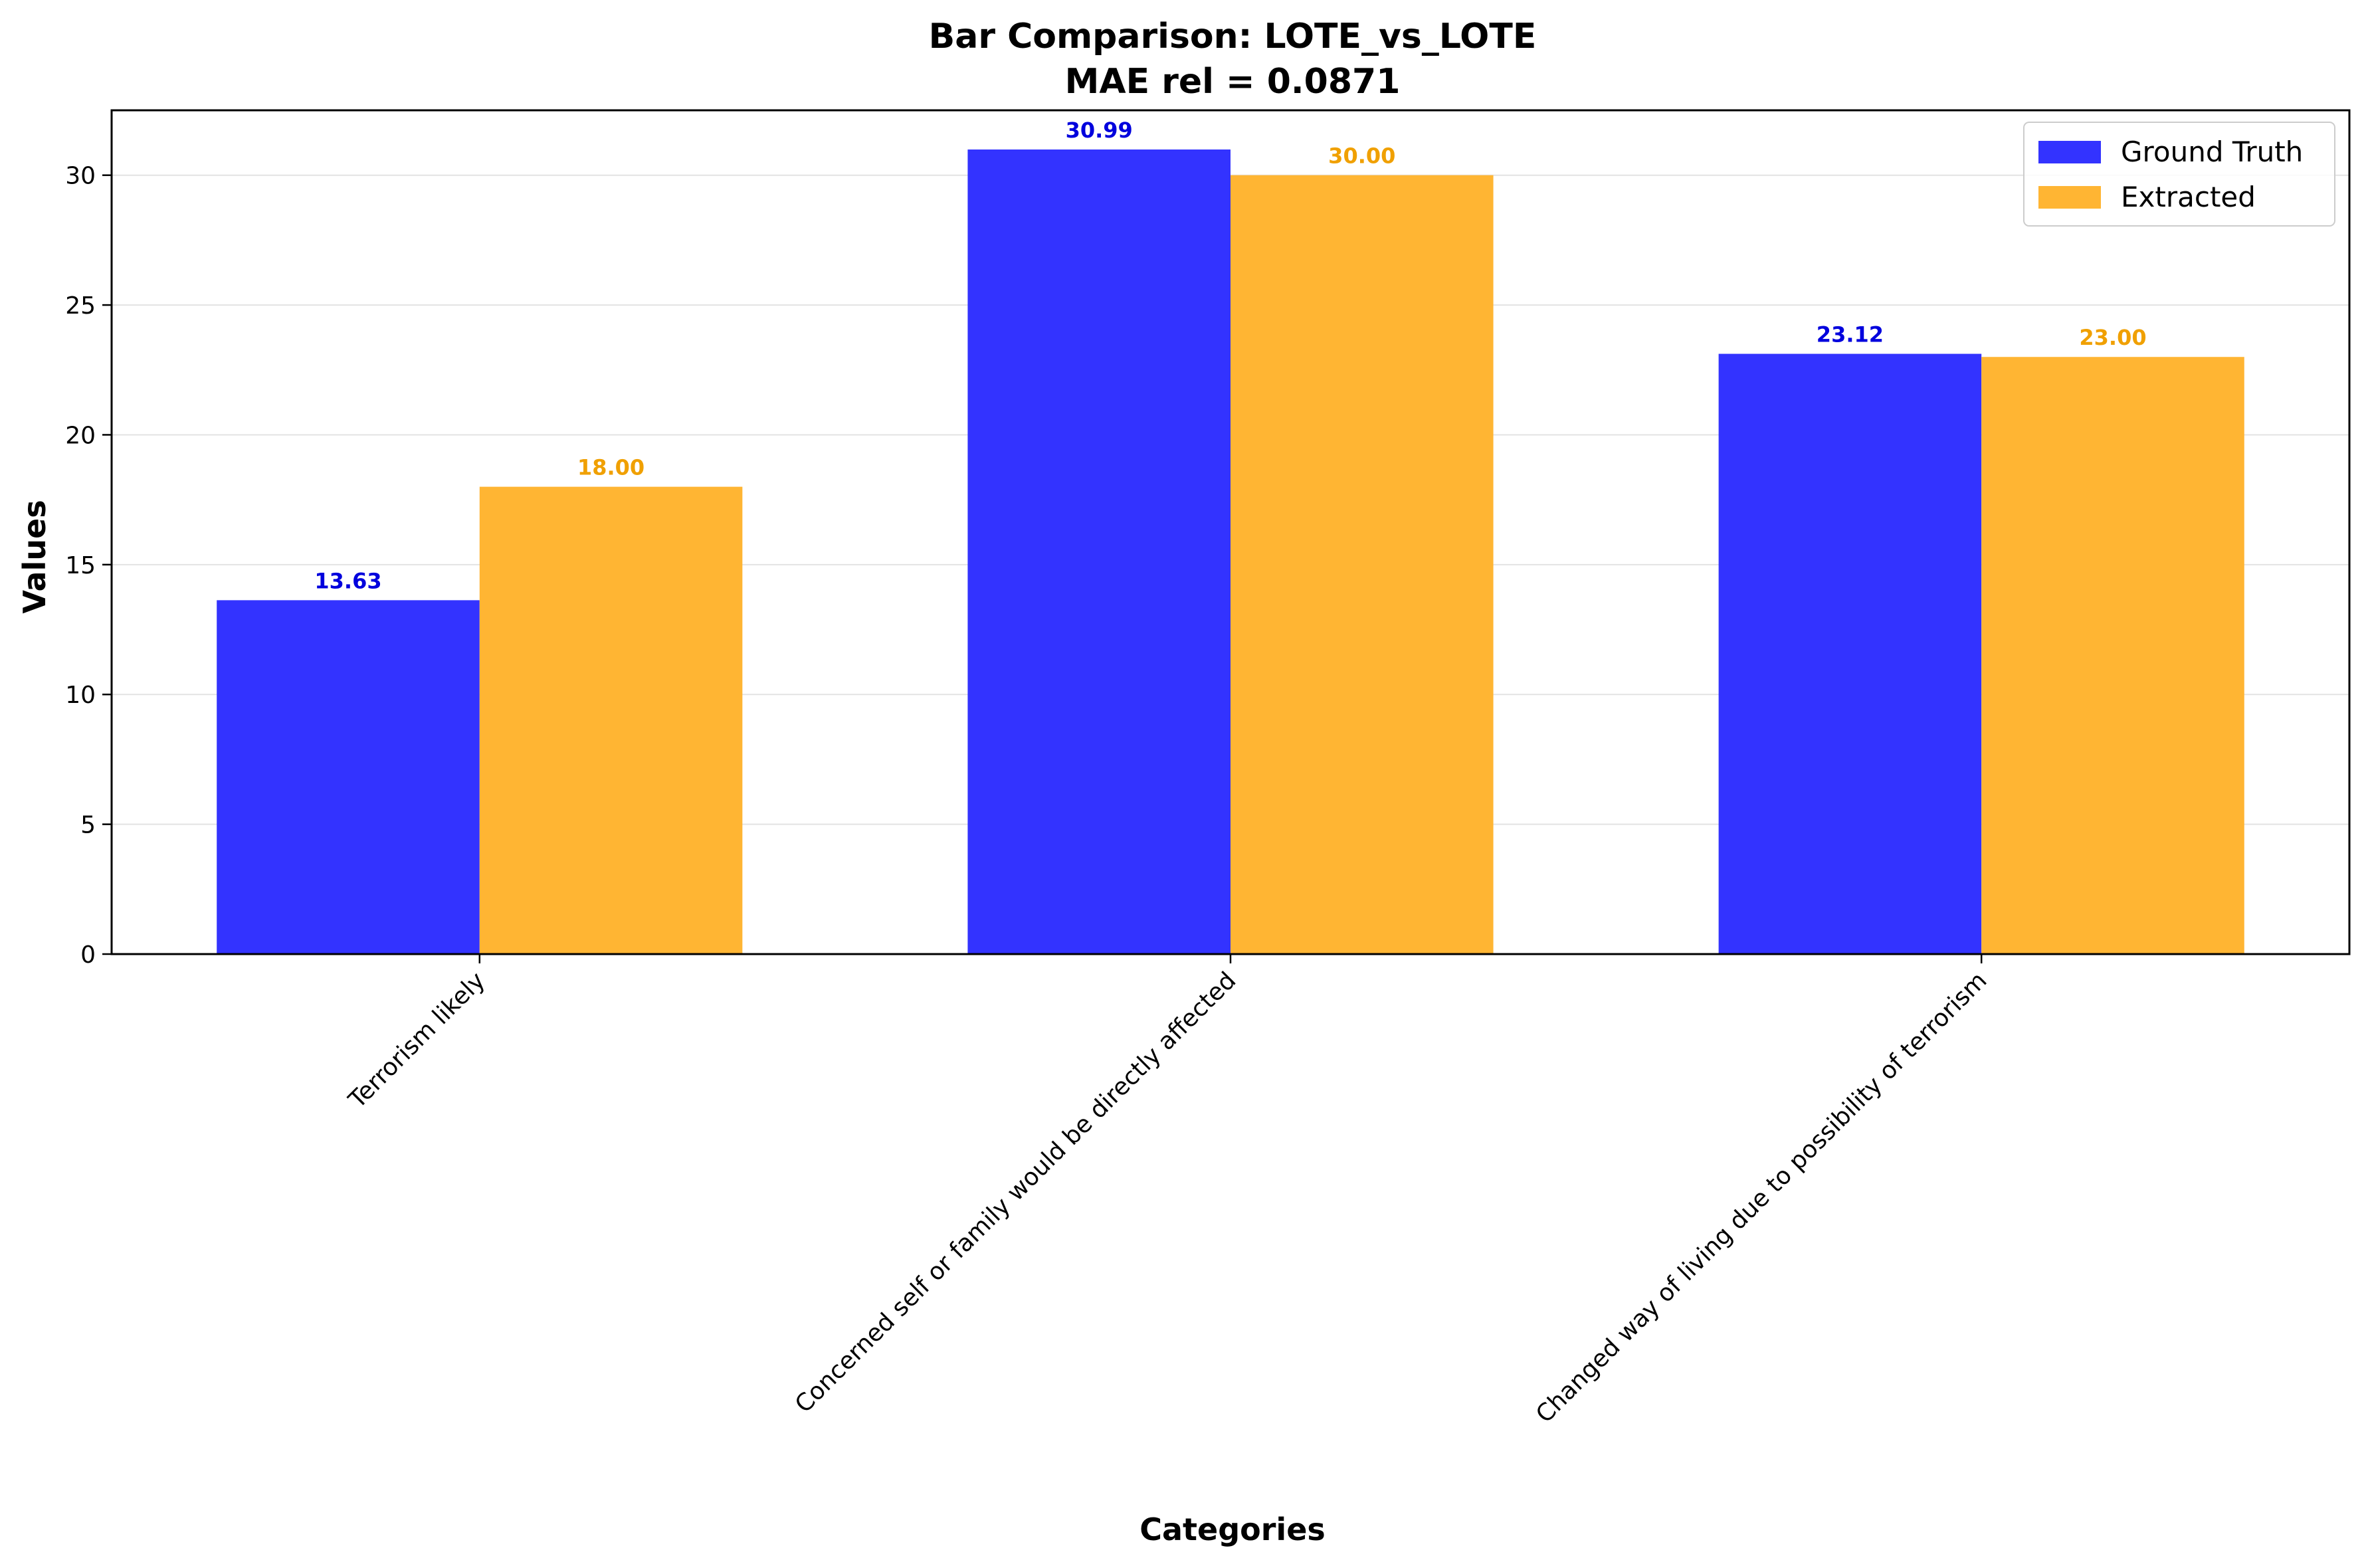  I want to click on legend: Ground Truth Extracted, so click(2179, 174).